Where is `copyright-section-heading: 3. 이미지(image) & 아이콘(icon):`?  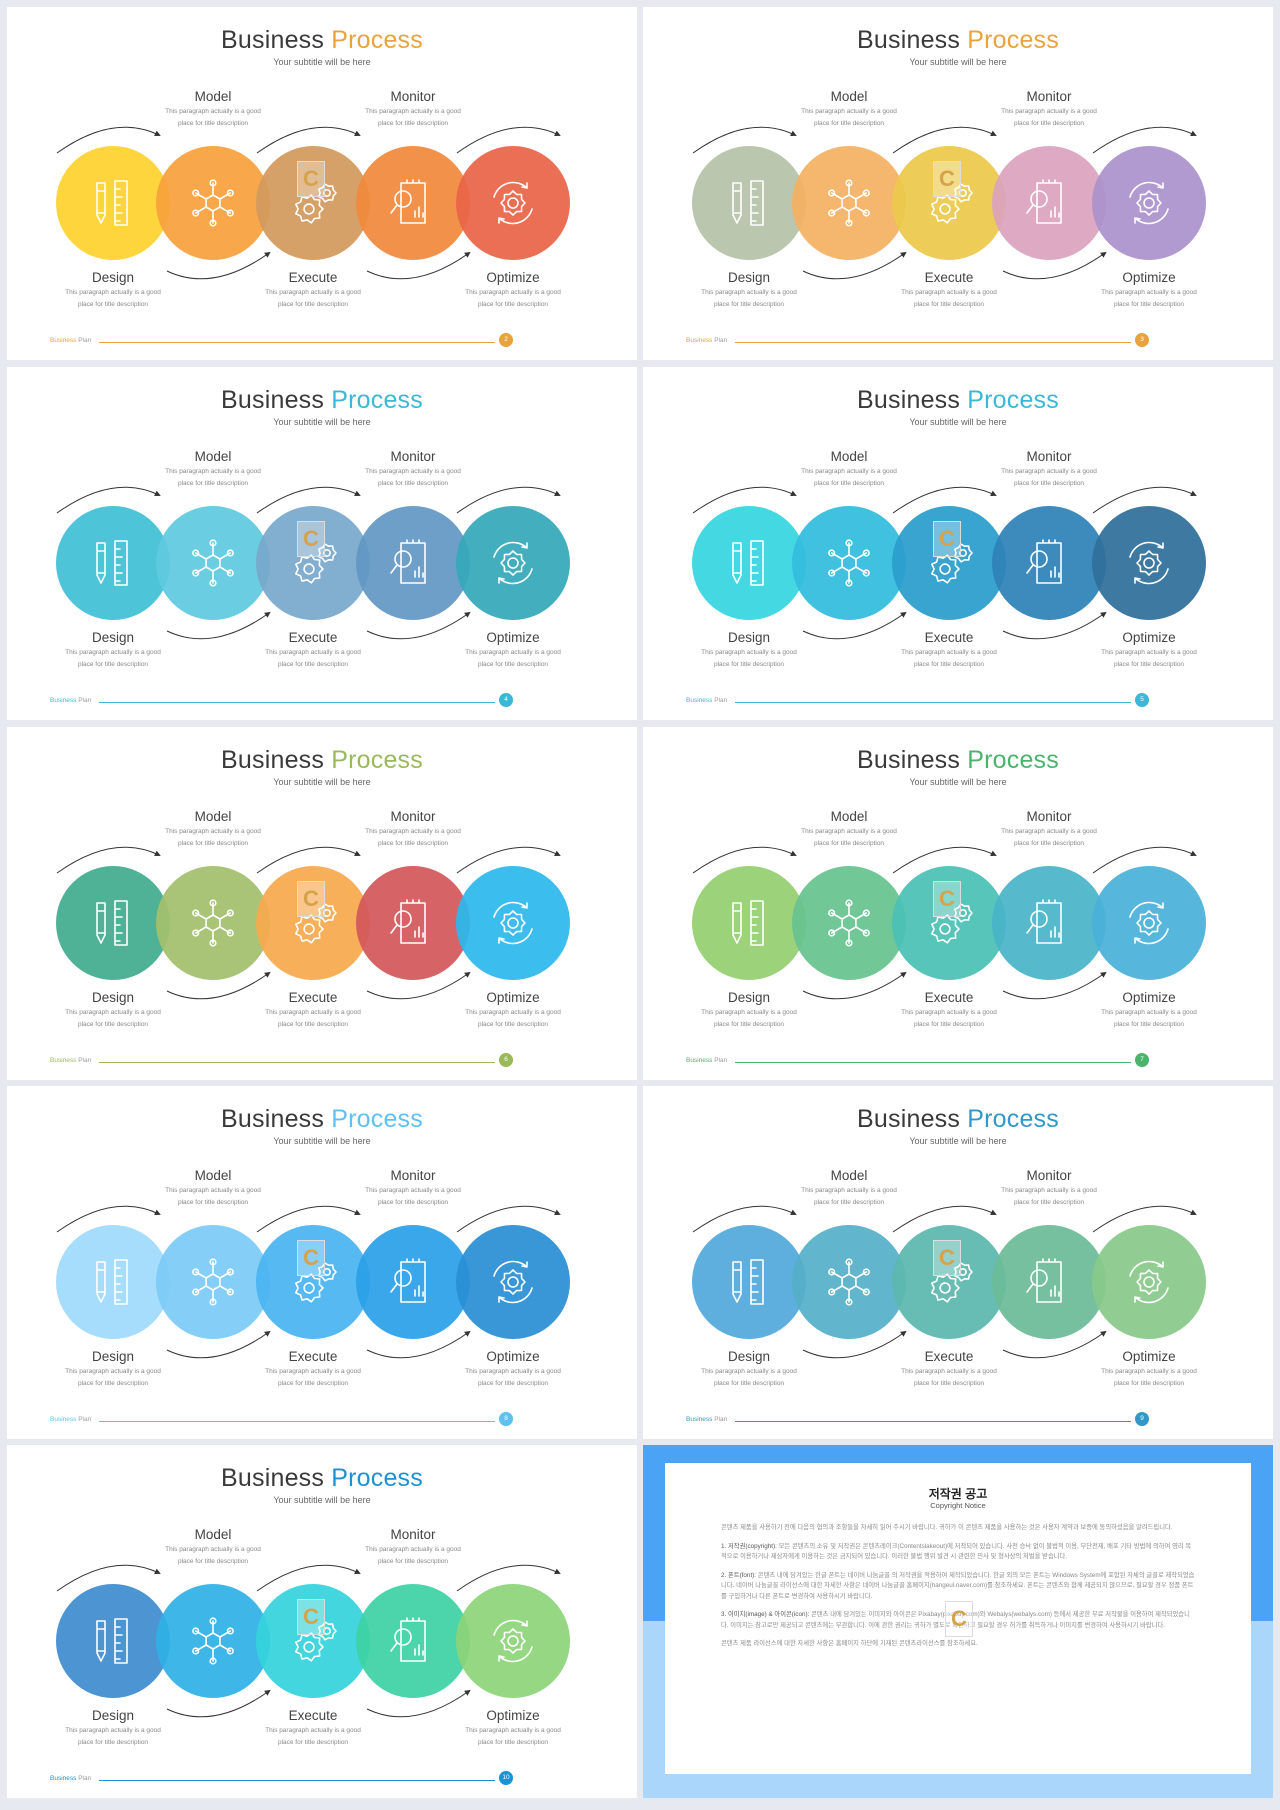 copyright-section-heading: 3. 이미지(image) & 아이콘(icon): is located at coordinates (765, 1614).